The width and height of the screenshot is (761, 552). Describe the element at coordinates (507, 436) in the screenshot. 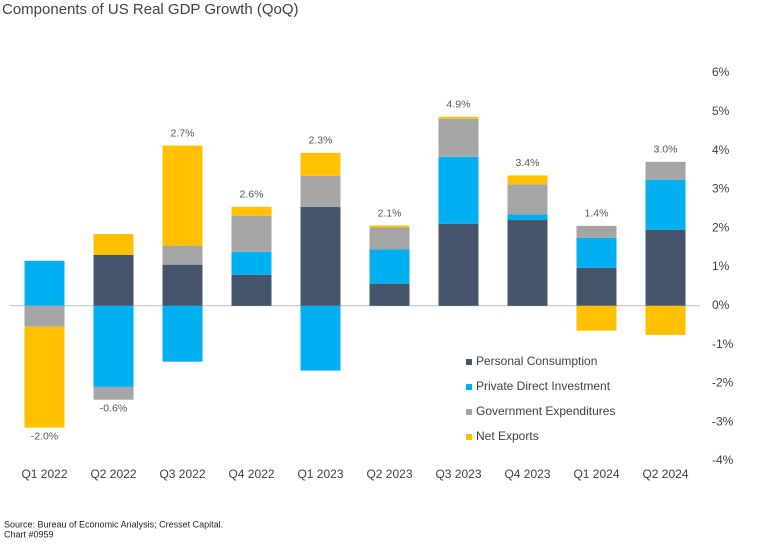

I see `legend-label: Net Exports` at that location.